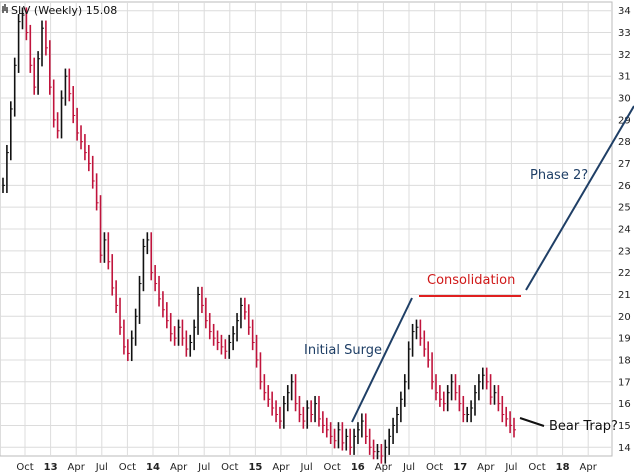  What do you see at coordinates (563, 467) in the screenshot?
I see `x-tick-label: 18` at bounding box center [563, 467].